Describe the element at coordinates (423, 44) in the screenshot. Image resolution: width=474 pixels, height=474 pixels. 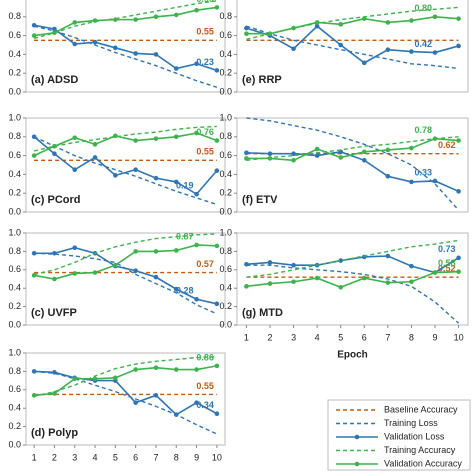
I see `value-label: 0.42` at that location.